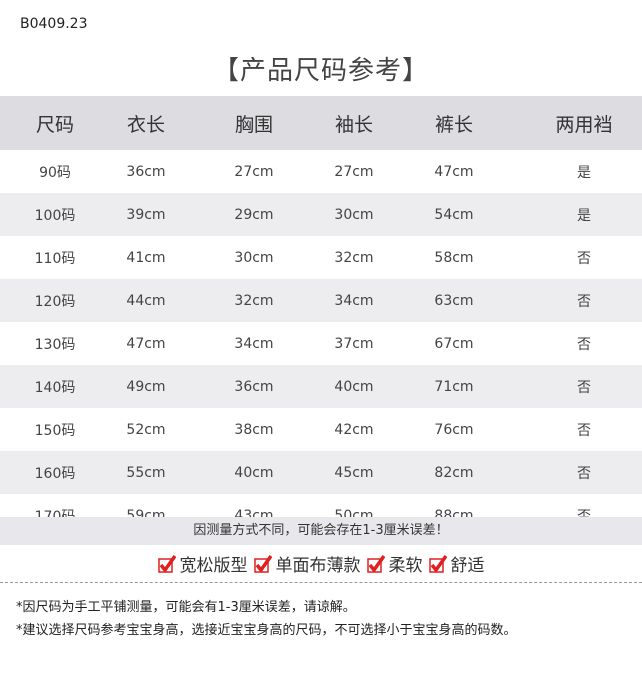 The width and height of the screenshot is (642, 688). Describe the element at coordinates (454, 386) in the screenshot. I see `table-cell: 71cm` at that location.